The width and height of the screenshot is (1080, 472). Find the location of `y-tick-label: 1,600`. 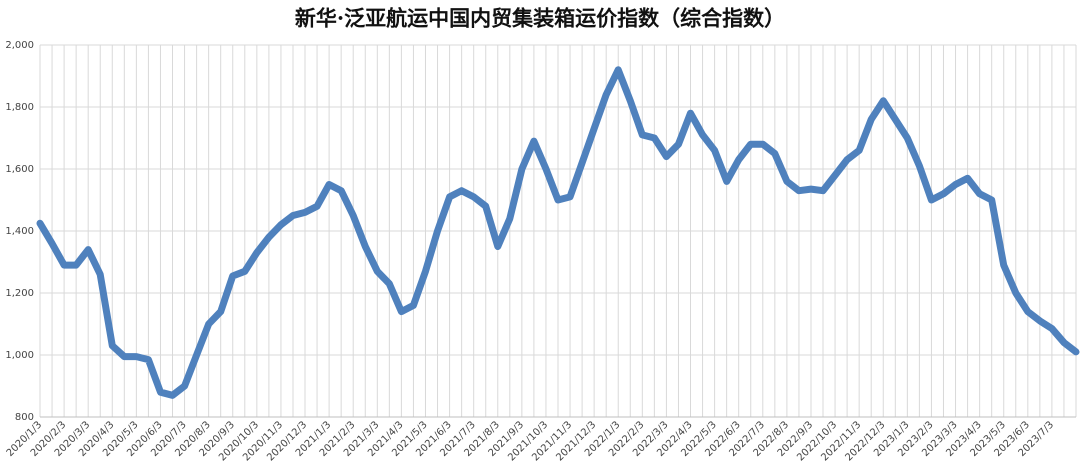

y-tick-label: 1,600 is located at coordinates (19, 169).